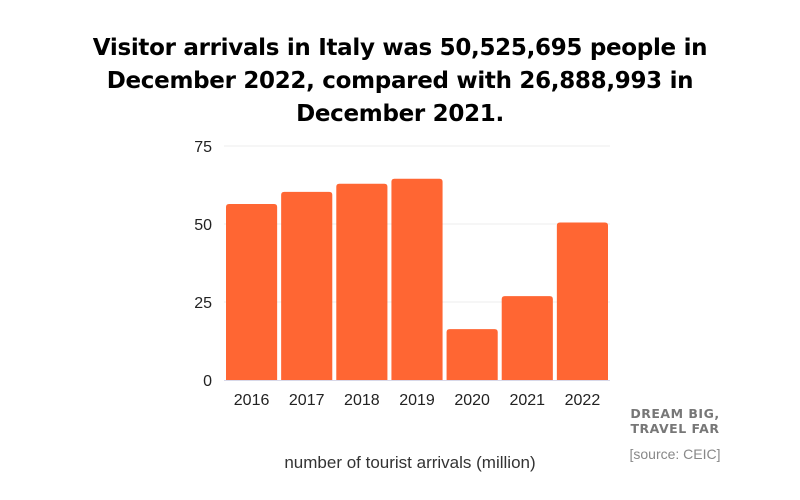 This screenshot has height=500, width=800. What do you see at coordinates (675, 454) in the screenshot?
I see `source-note: [source: CEIC]` at bounding box center [675, 454].